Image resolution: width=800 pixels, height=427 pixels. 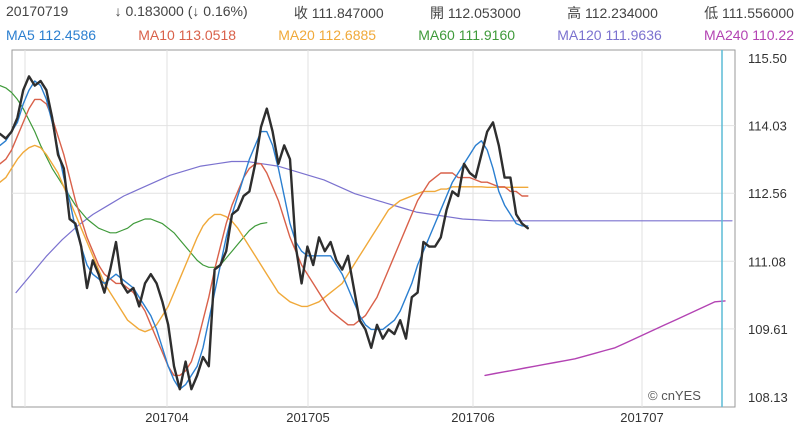 I want to click on ma-legend-item: MA10 113.0518, so click(x=187, y=35).